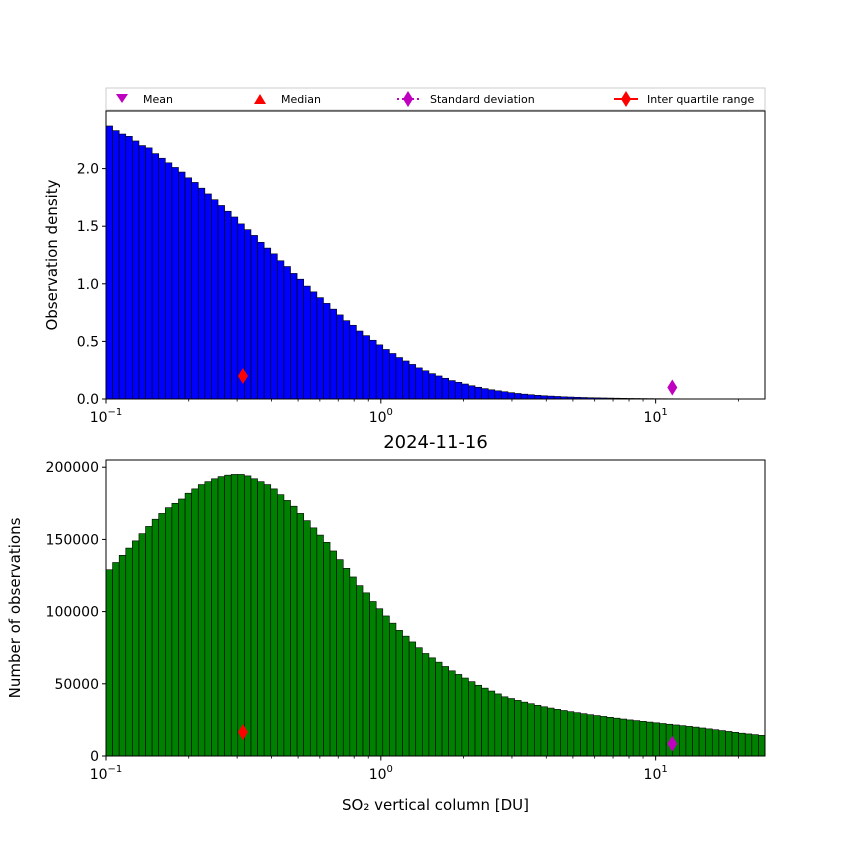  What do you see at coordinates (144, 99) in the screenshot?
I see `legend-entry-mean: Mean` at bounding box center [144, 99].